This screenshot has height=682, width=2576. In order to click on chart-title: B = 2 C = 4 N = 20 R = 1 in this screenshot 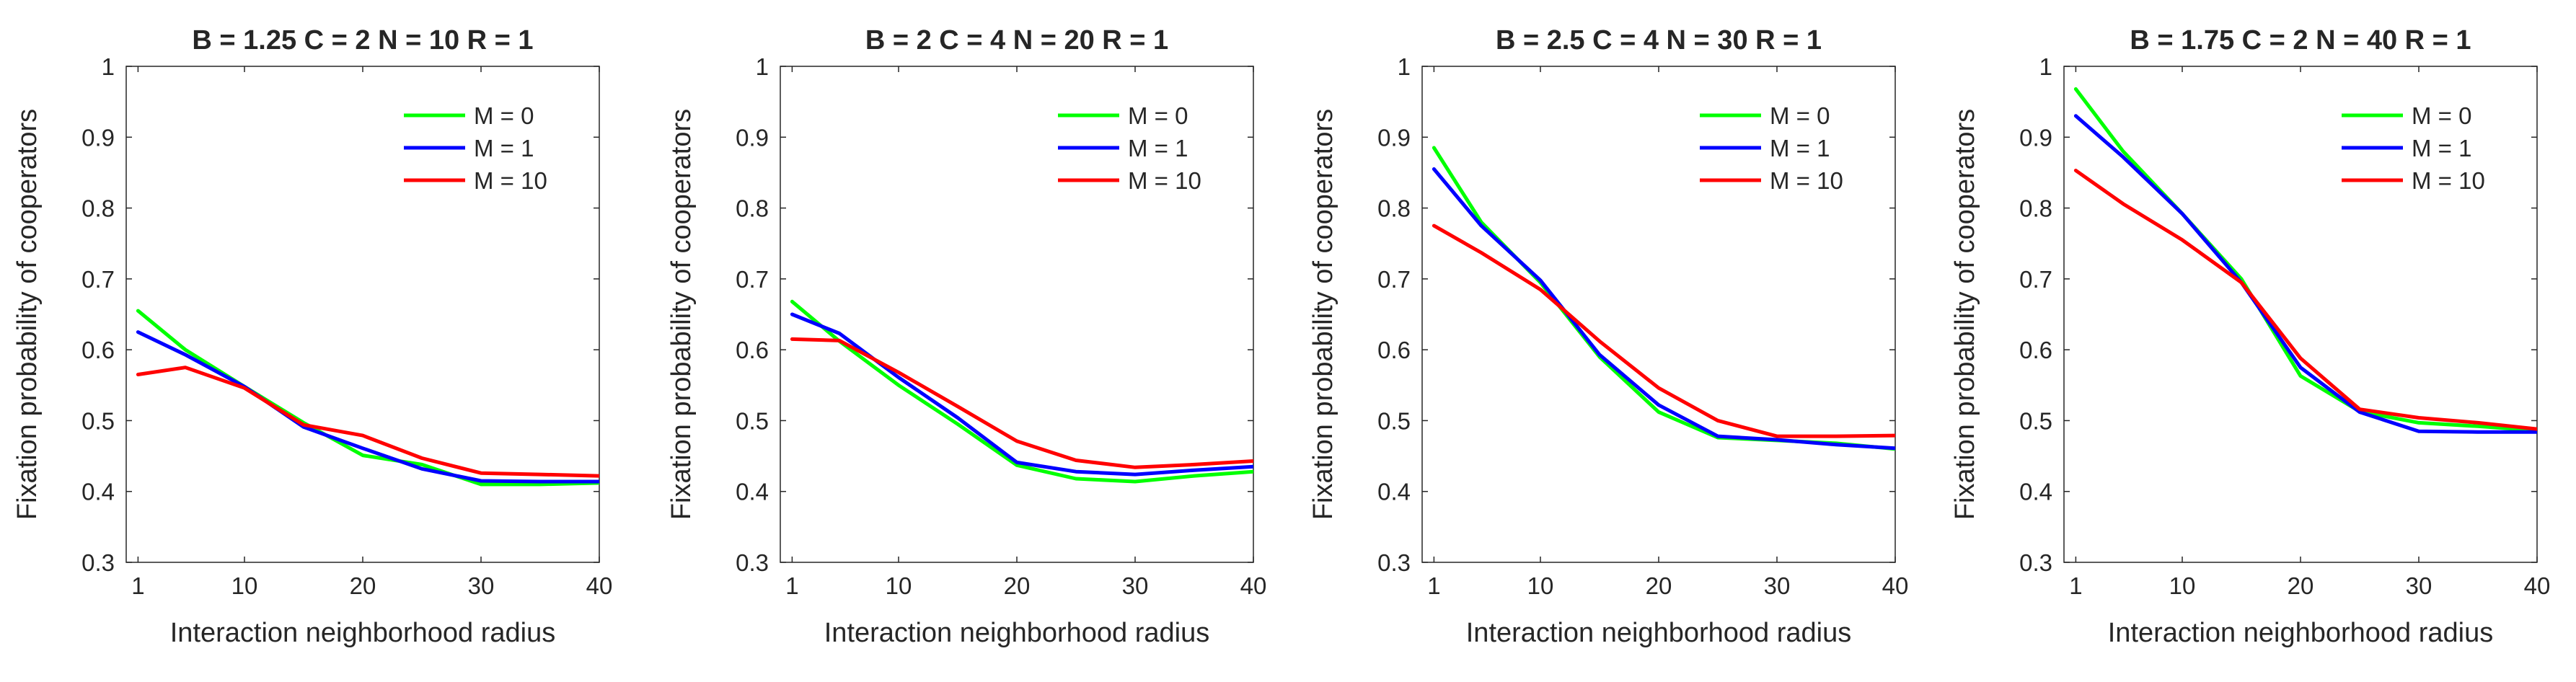, I will do `click(1016, 40)`.